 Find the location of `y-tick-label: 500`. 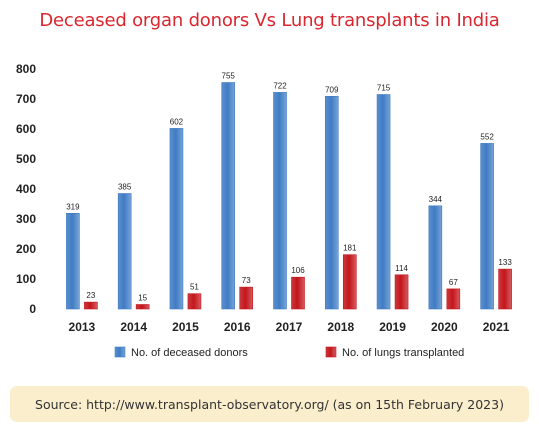

y-tick-label: 500 is located at coordinates (26, 159).